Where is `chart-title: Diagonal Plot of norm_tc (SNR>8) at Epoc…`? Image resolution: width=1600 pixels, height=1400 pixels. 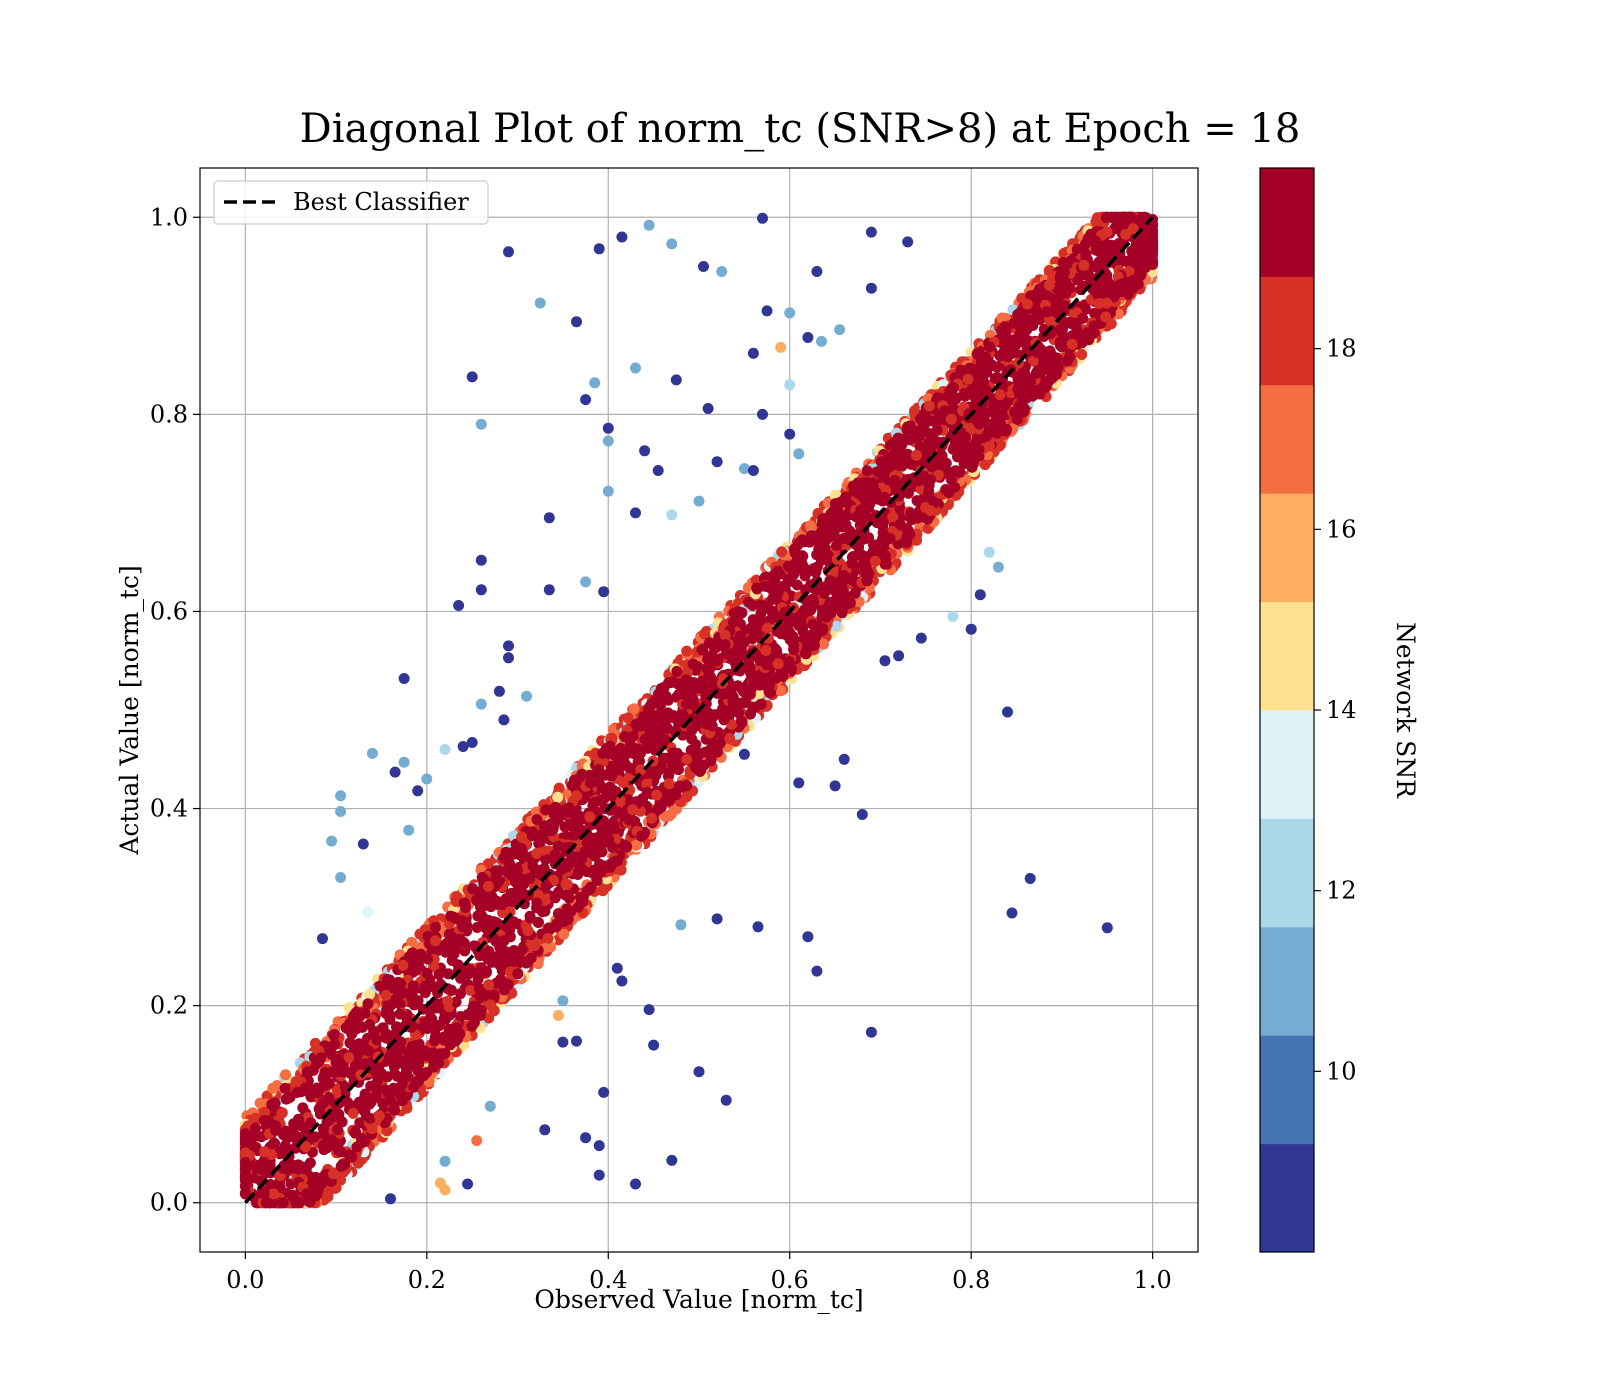 chart-title: Diagonal Plot of norm_tc (SNR>8) at Epoc… is located at coordinates (800, 129).